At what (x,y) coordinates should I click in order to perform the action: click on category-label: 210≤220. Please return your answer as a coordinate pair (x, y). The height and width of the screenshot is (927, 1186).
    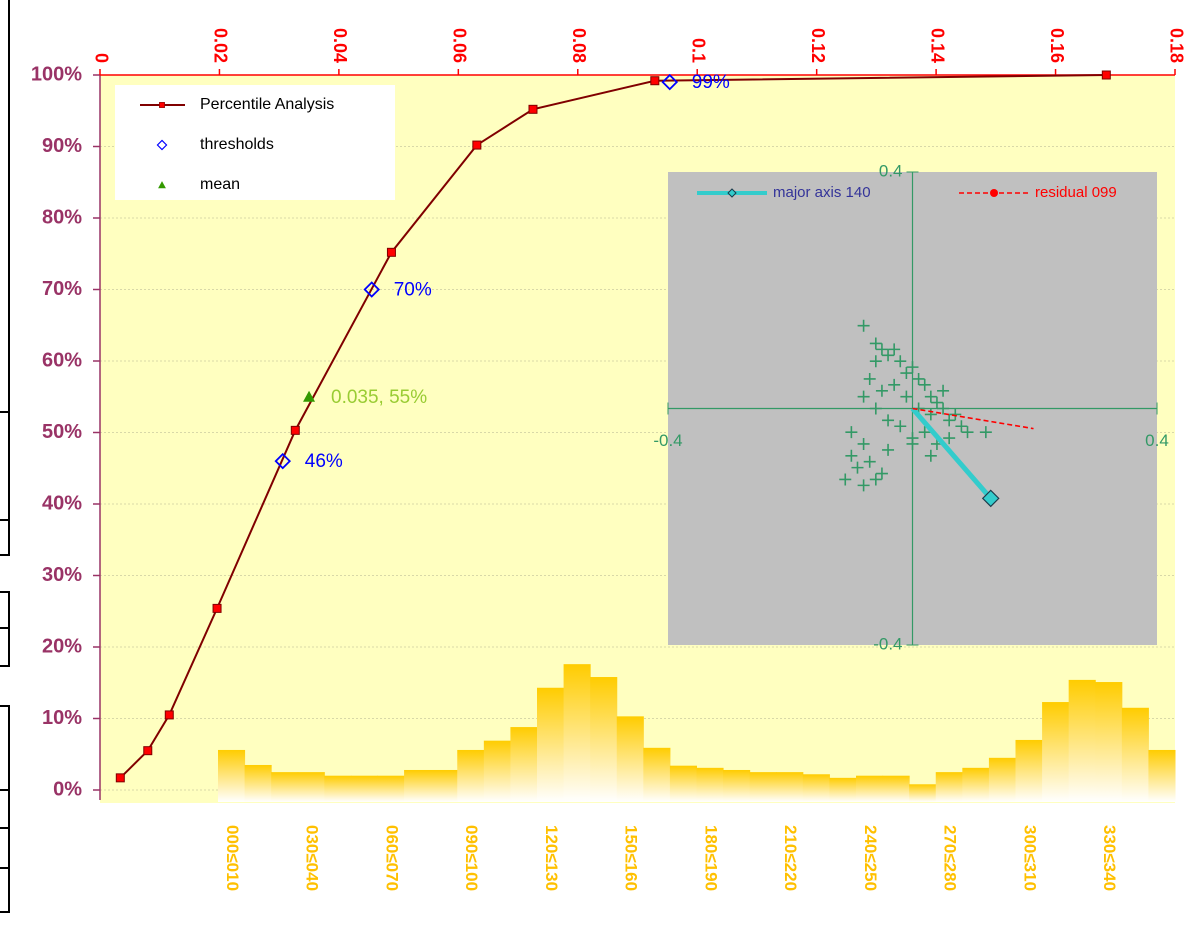
    Looking at the image, I should click on (790, 858).